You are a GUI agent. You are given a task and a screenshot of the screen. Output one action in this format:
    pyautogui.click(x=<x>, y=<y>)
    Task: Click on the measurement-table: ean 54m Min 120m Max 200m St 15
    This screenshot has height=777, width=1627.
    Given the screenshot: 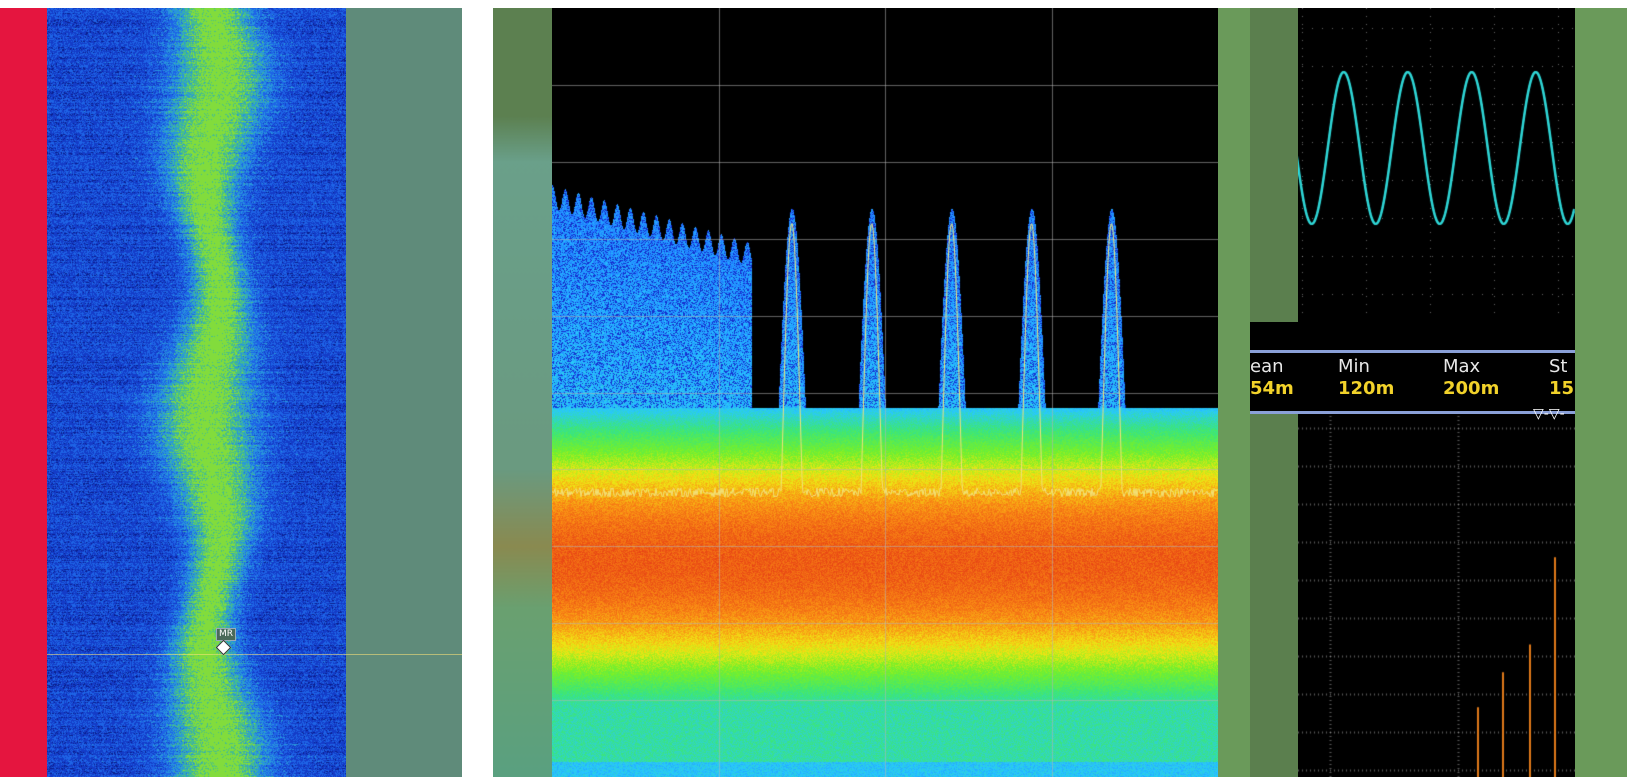 What is the action you would take?
    pyautogui.click(x=1412, y=382)
    